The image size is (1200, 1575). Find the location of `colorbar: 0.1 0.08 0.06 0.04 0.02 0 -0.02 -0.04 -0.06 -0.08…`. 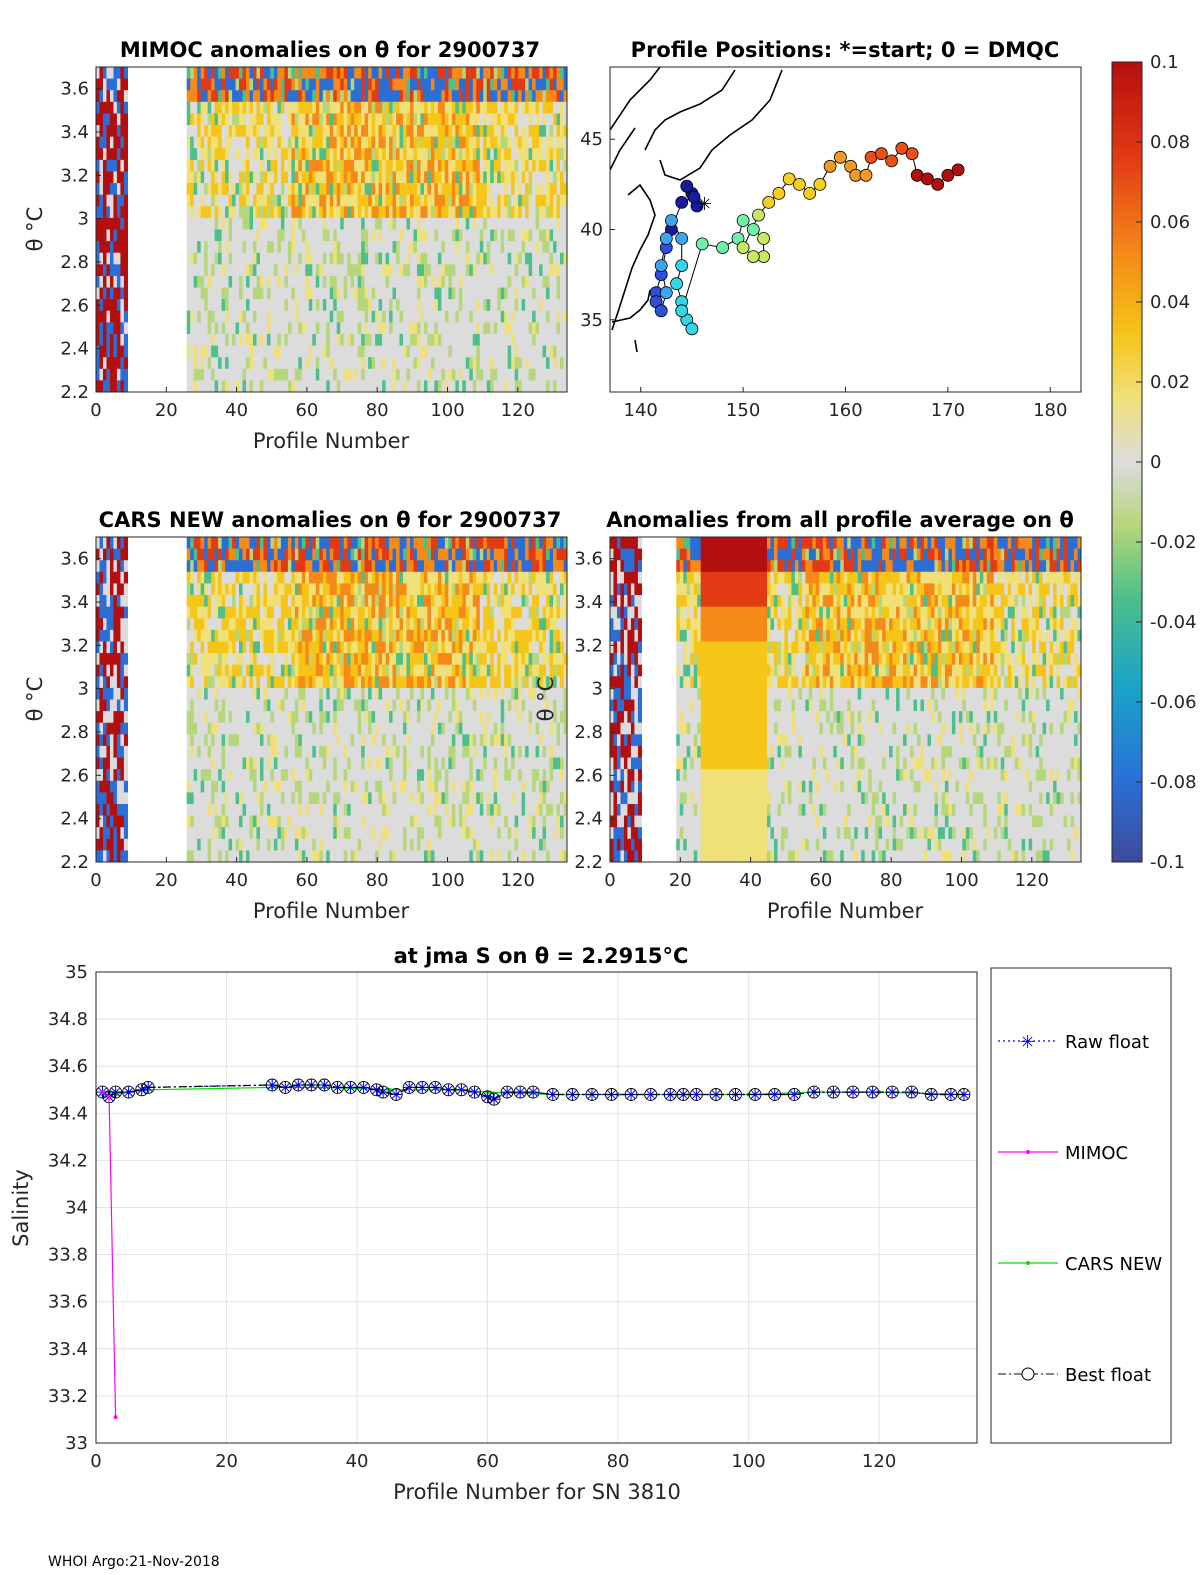

colorbar: 0.1 0.08 0.06 0.04 0.02 0 -0.02 -0.04 -0.06 -0.08… is located at coordinates (1154, 462).